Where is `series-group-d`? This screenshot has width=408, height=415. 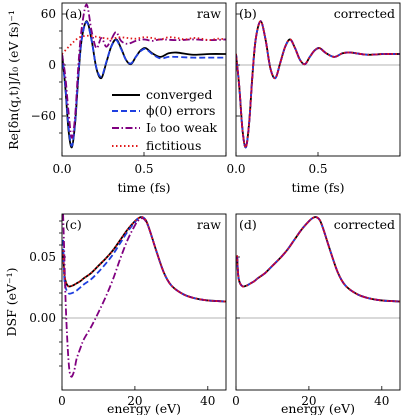 series-group-d is located at coordinates (318, 259).